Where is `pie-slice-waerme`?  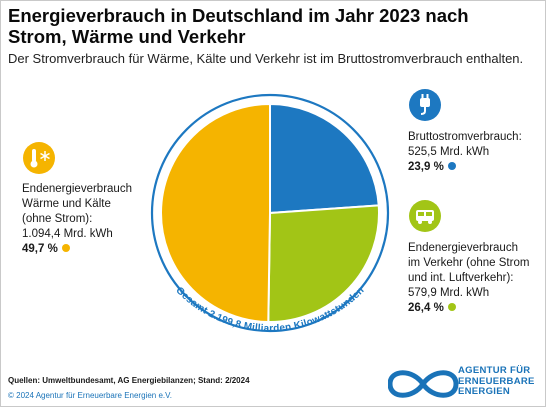
pie-slice-waerme is located at coordinates (215, 213).